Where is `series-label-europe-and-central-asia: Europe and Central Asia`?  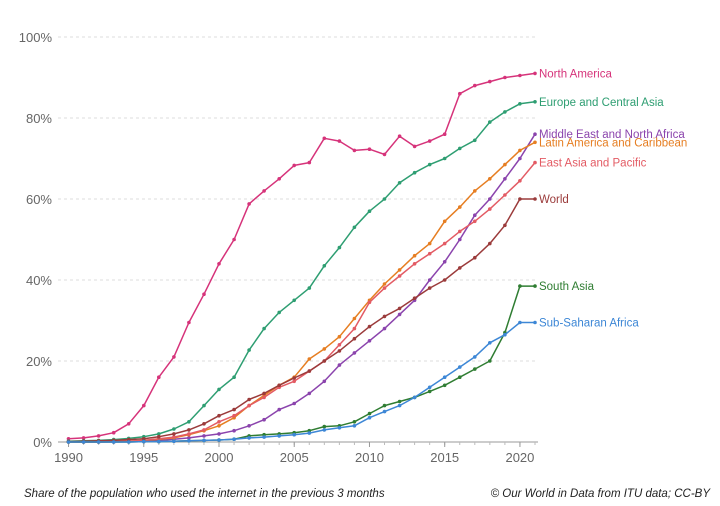 series-label-europe-and-central-asia: Europe and Central Asia is located at coordinates (601, 103).